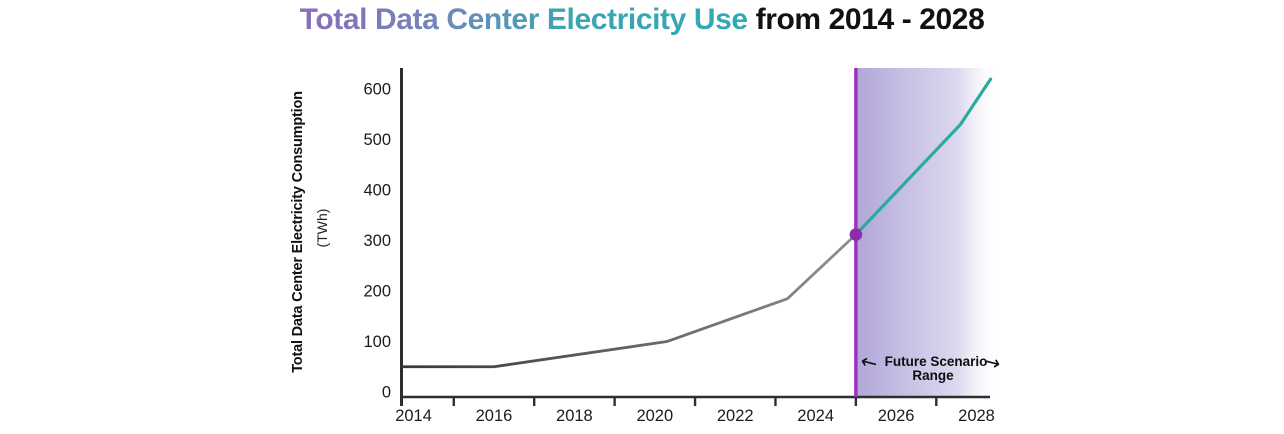 This screenshot has width=1284, height=434. What do you see at coordinates (377, 191) in the screenshot?
I see `y-tick-label: 400` at bounding box center [377, 191].